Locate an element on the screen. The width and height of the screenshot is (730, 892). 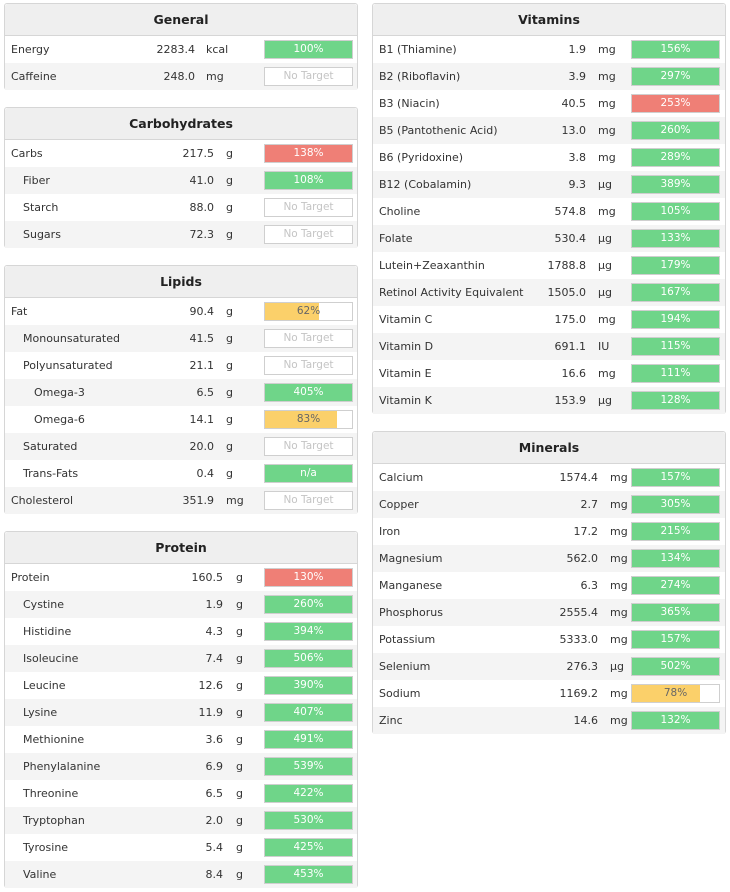
nutrient-row-iron: Iron 17.2 mg 215% is located at coordinates (549, 531).